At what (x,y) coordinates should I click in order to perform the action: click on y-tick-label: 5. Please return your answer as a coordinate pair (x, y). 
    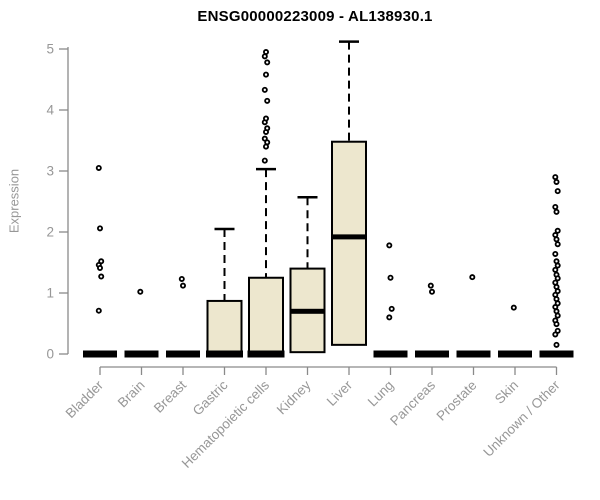
    Looking at the image, I should click on (50, 49).